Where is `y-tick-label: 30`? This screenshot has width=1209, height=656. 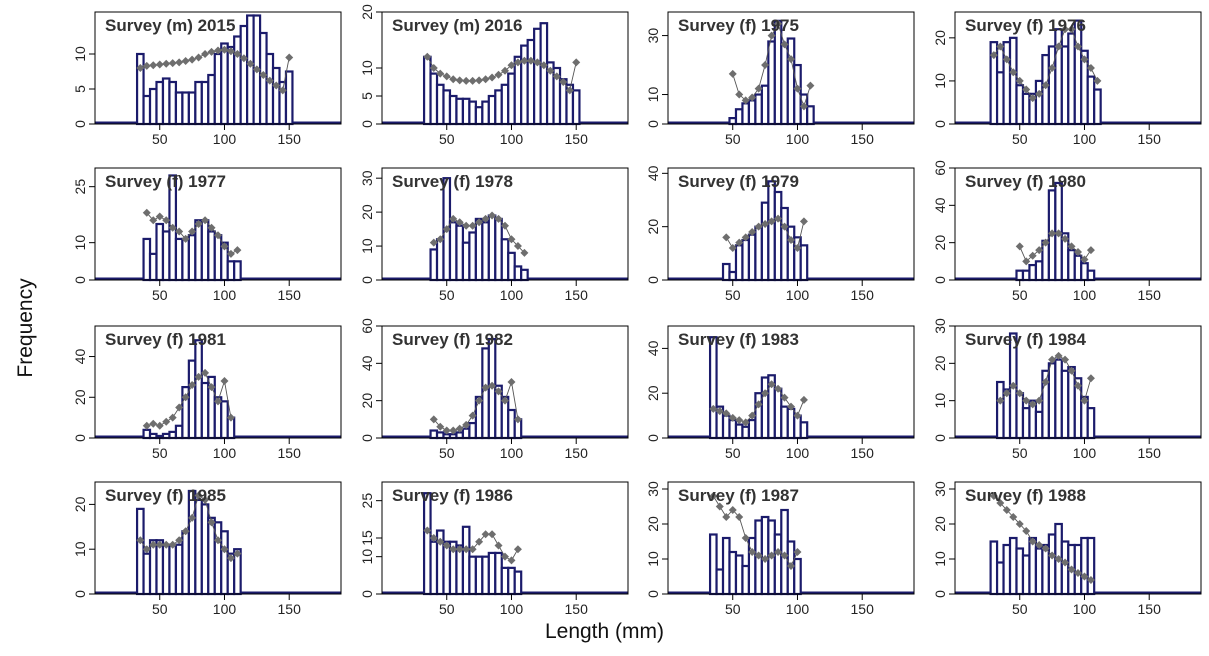 y-tick-label: 30 is located at coordinates (367, 178).